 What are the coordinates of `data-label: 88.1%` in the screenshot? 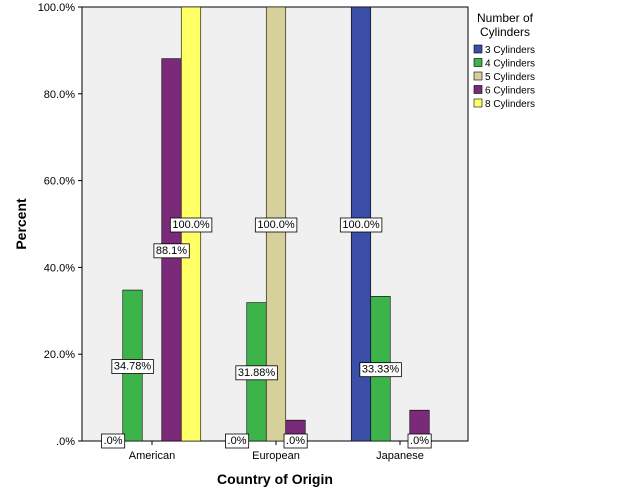 It's located at (171, 251).